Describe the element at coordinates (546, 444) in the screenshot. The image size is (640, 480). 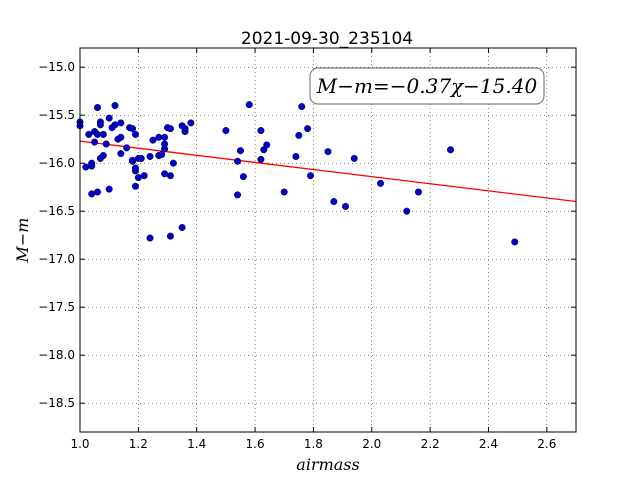
I see `x-tick-label: 2.6` at that location.